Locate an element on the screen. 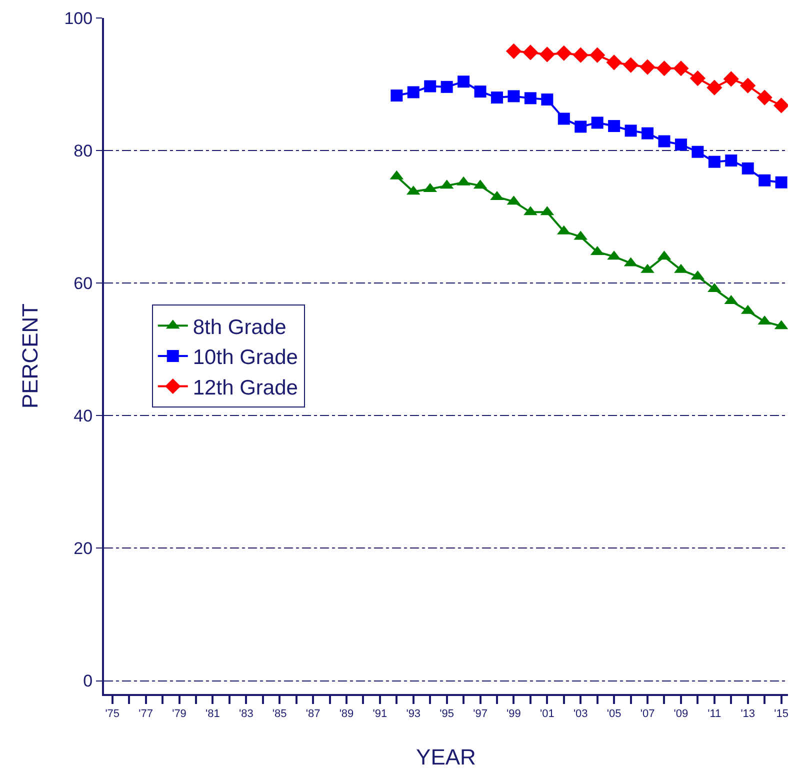 This screenshot has width=792, height=780. x-tick-label: '95 is located at coordinates (447, 714).